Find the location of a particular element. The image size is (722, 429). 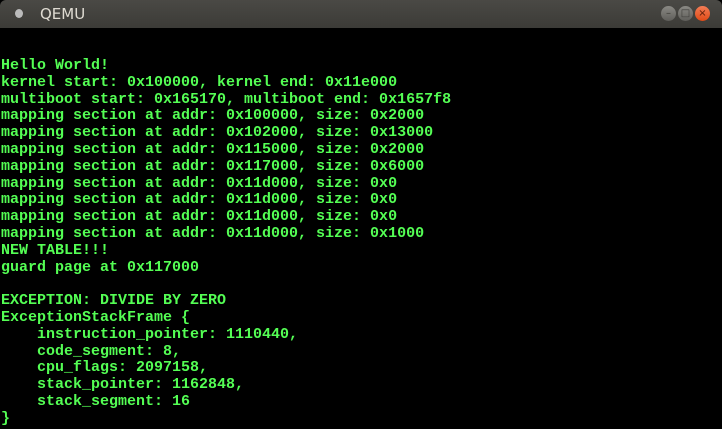

console-line: instruction_pointer: 1110440, is located at coordinates (150, 334).